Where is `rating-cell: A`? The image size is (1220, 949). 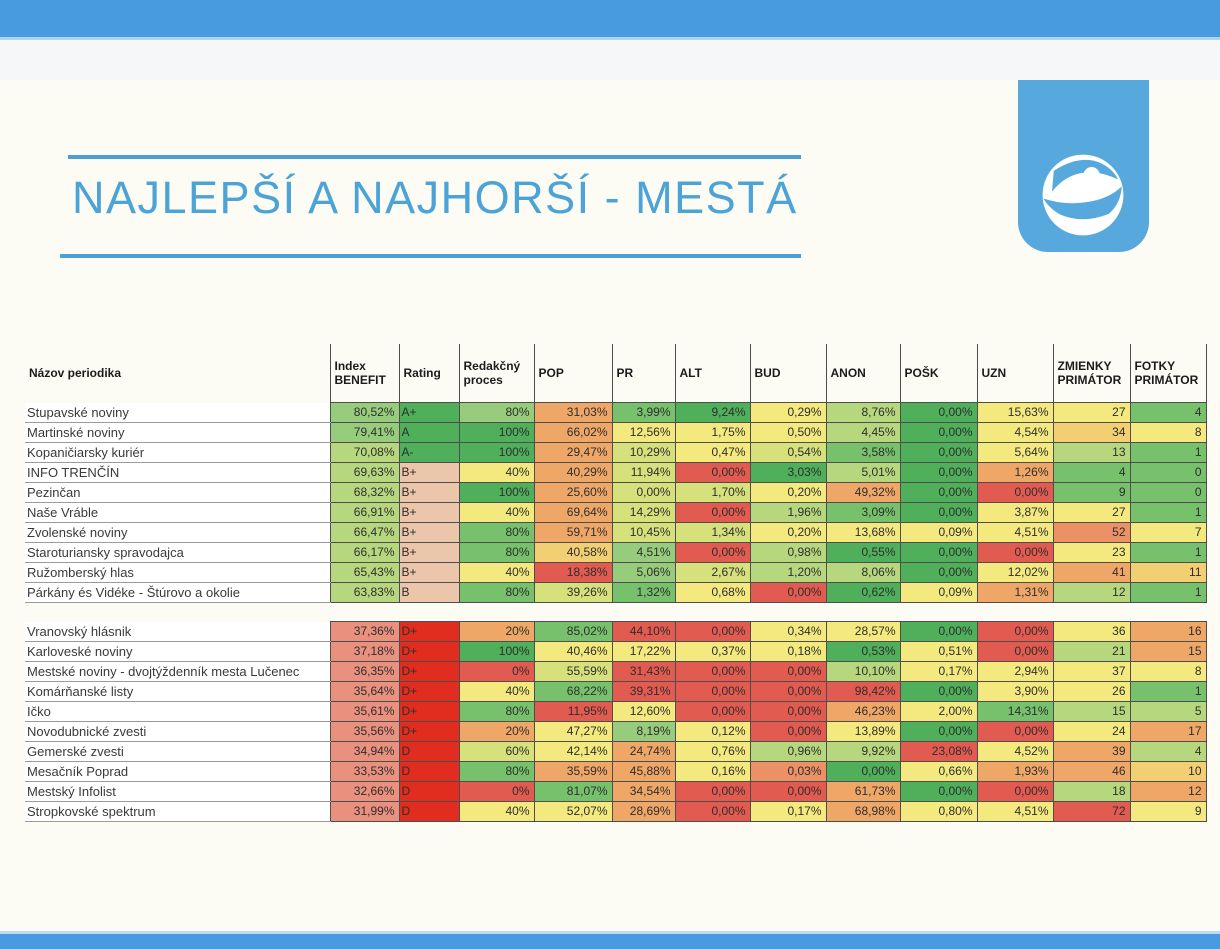
rating-cell: A is located at coordinates (429, 432).